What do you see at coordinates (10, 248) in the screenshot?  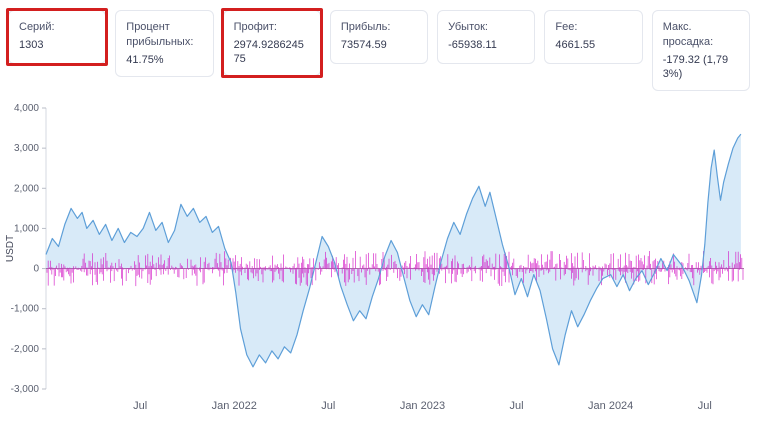 I see `y-axis-title: USDT` at bounding box center [10, 248].